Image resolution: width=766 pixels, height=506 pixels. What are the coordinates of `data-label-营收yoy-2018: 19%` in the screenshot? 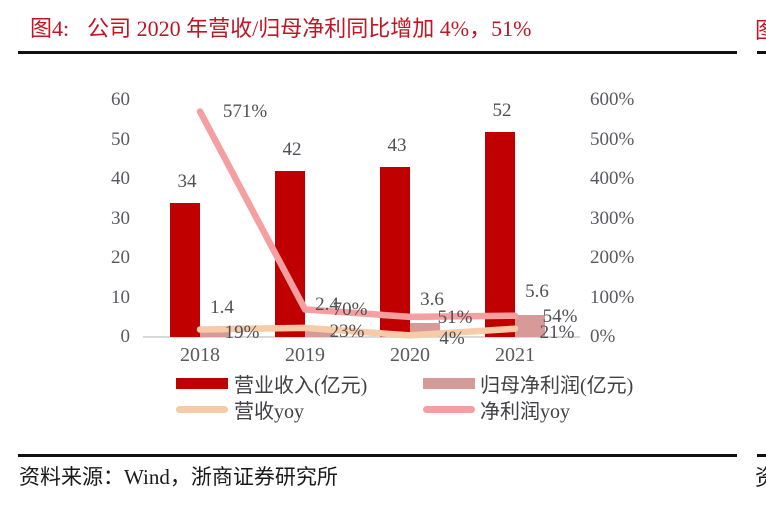 It's located at (242, 333).